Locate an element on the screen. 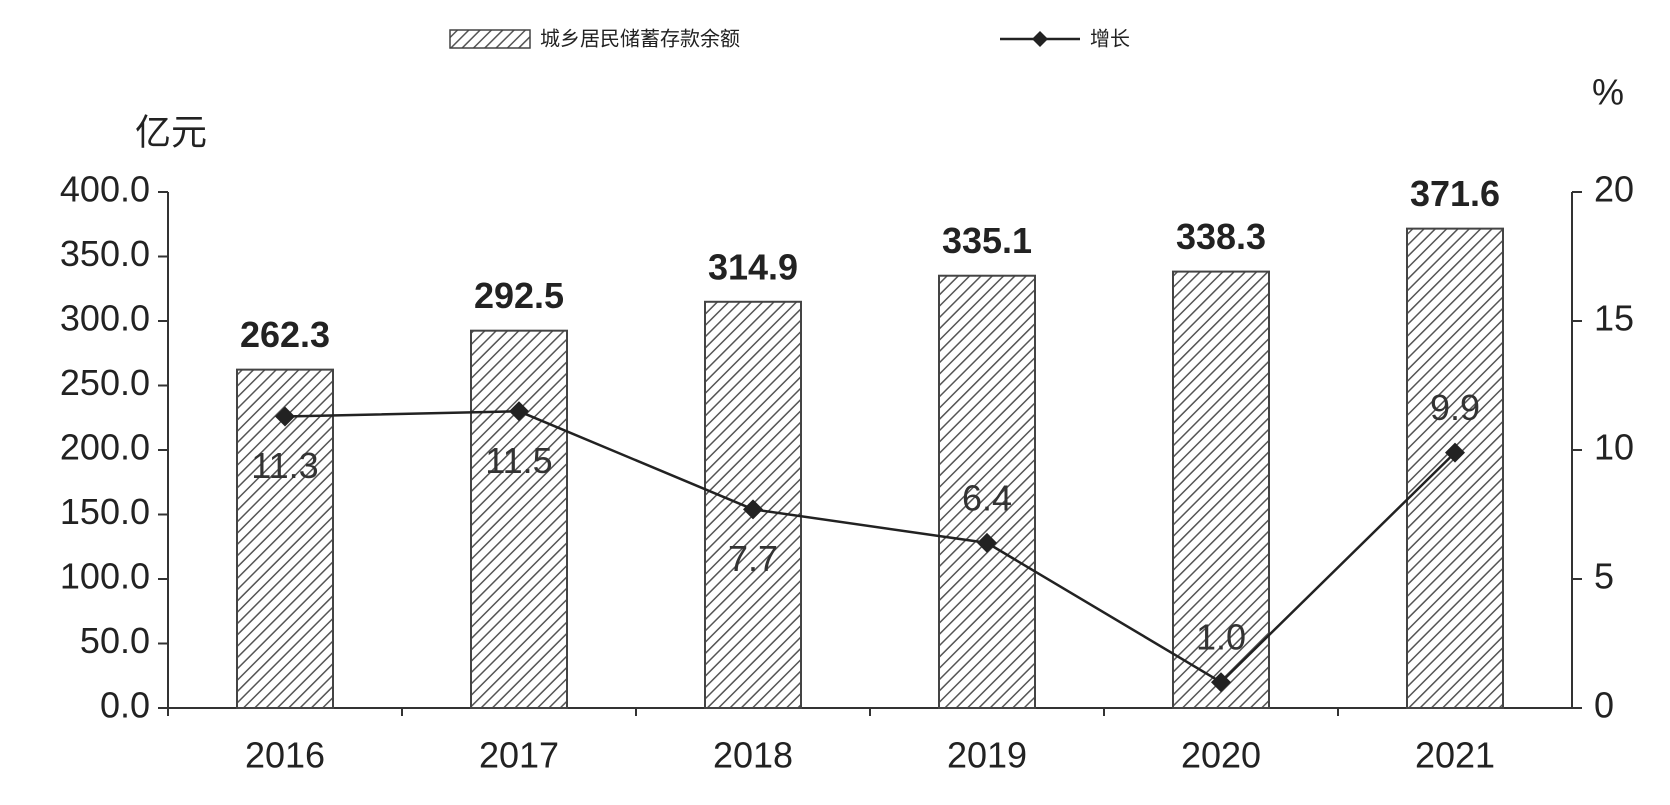  y2-tick-label: 0 is located at coordinates (1604, 705).